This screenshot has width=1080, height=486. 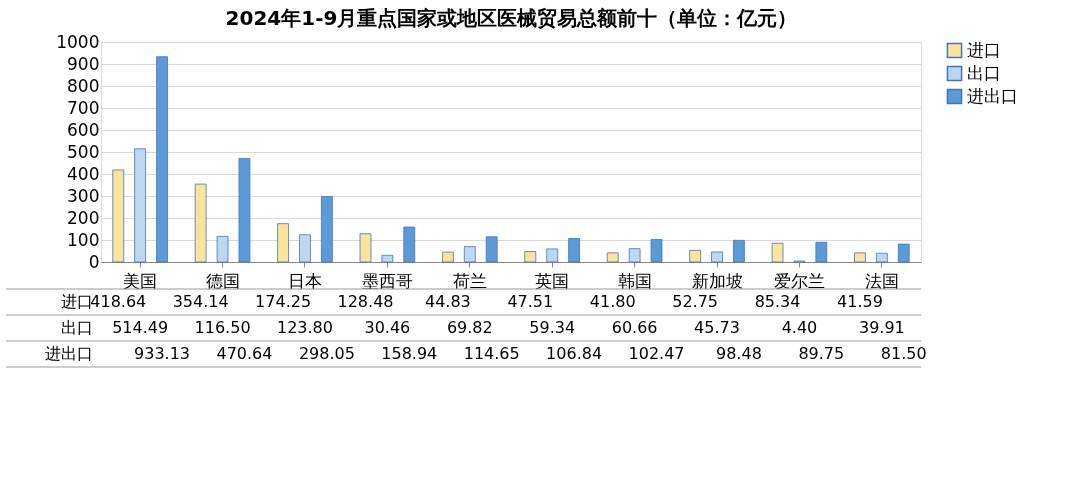 I want to click on data-label: 47.51, so click(x=530, y=301).